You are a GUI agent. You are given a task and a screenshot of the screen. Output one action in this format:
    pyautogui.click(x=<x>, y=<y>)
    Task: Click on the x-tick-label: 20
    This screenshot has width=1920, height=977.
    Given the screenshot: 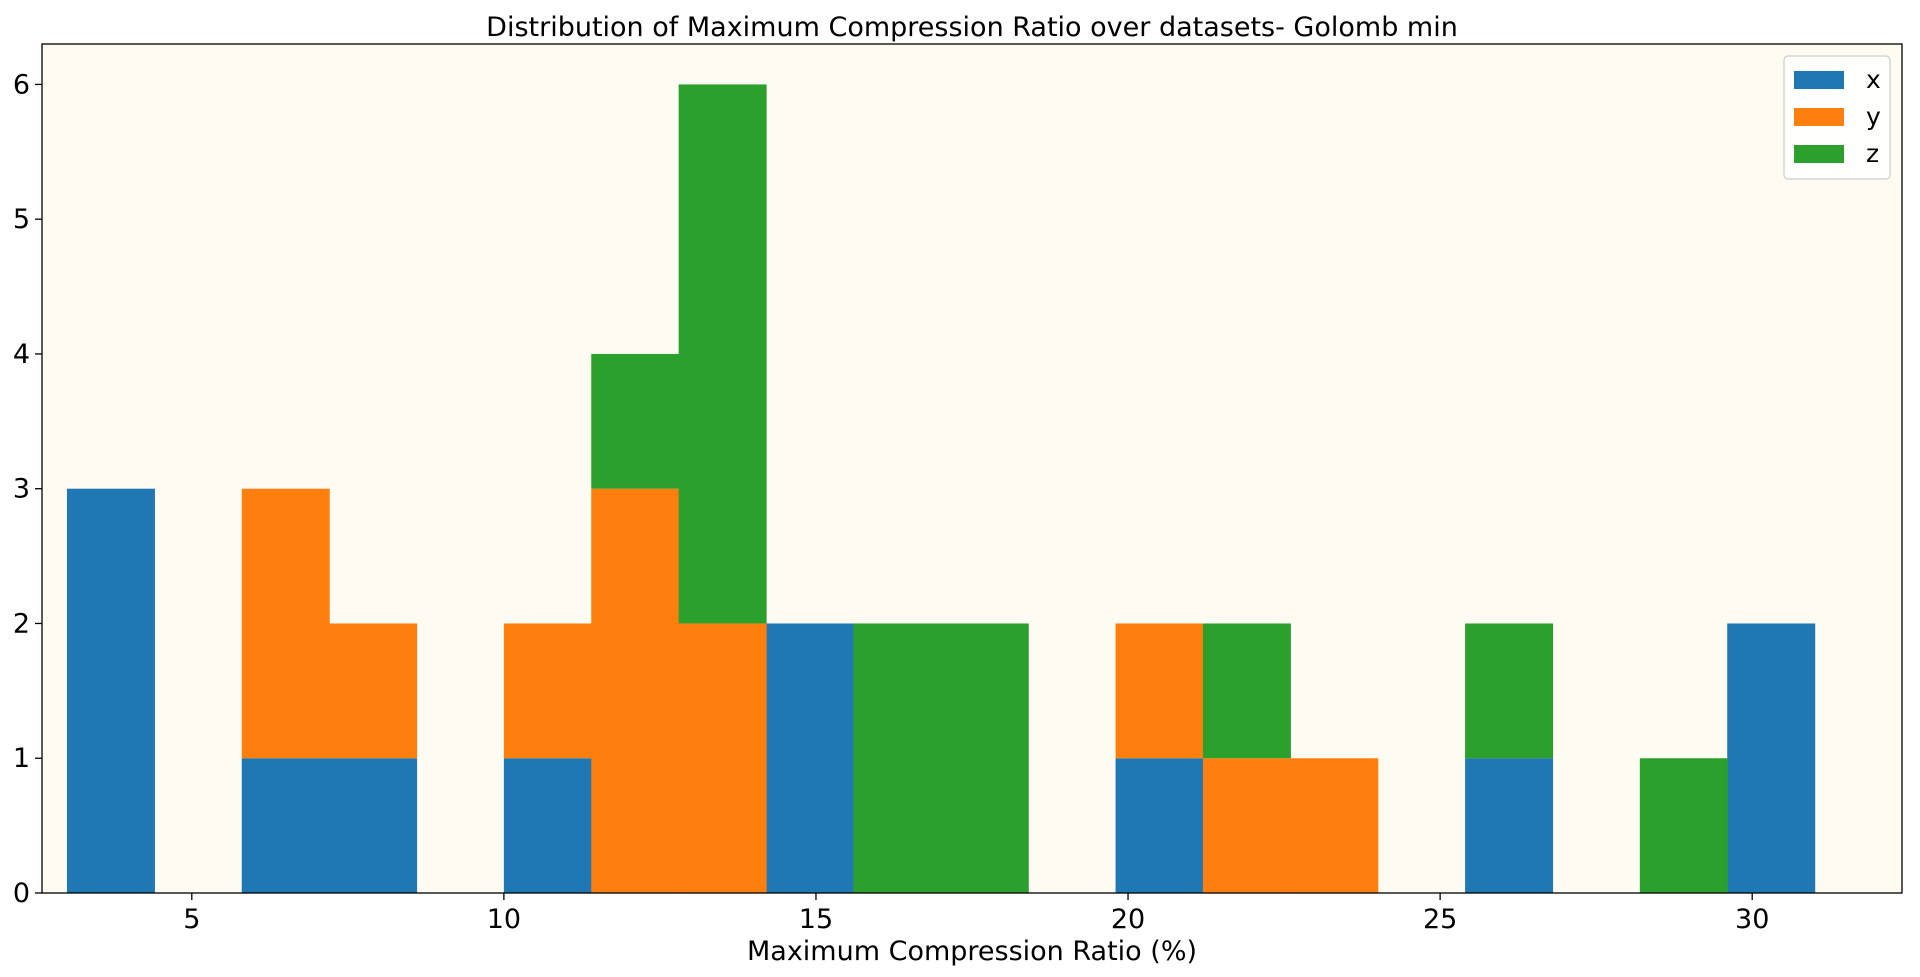 What is the action you would take?
    pyautogui.click(x=1128, y=919)
    